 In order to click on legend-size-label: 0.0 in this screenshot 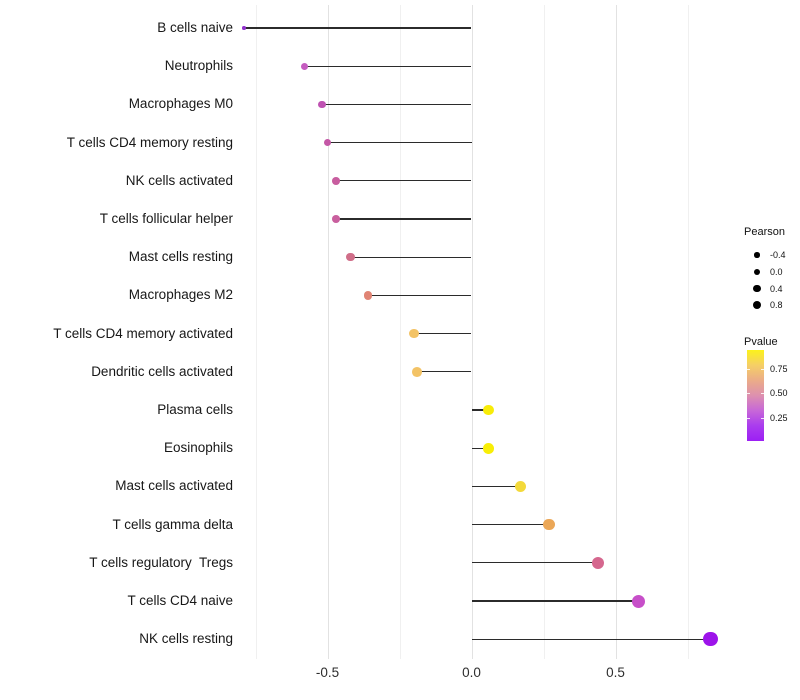, I will do `click(776, 271)`.